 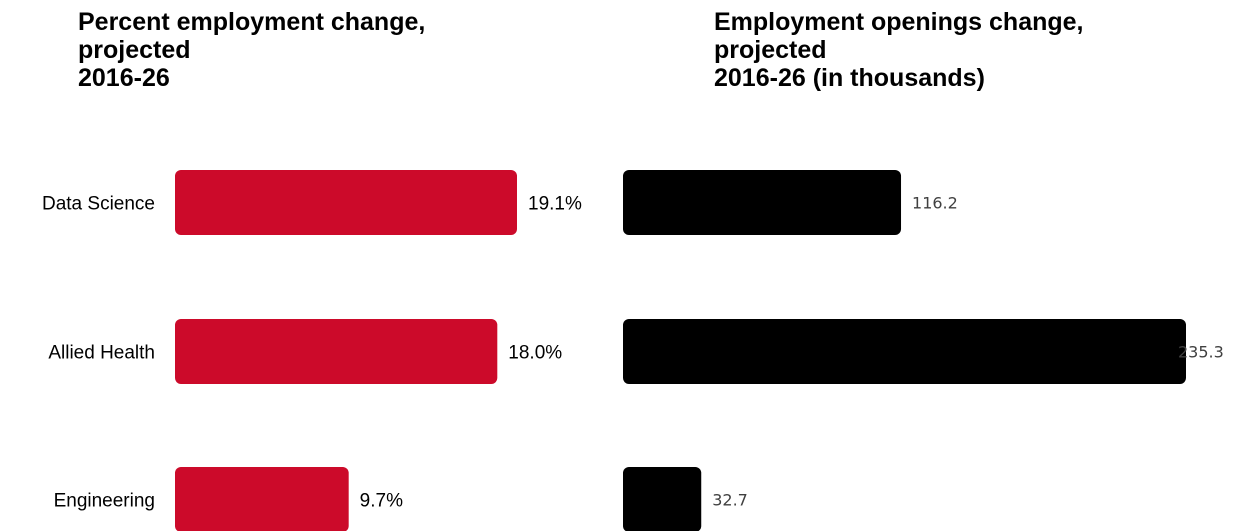 What do you see at coordinates (730, 500) in the screenshot?
I see `data-label: 32.7` at bounding box center [730, 500].